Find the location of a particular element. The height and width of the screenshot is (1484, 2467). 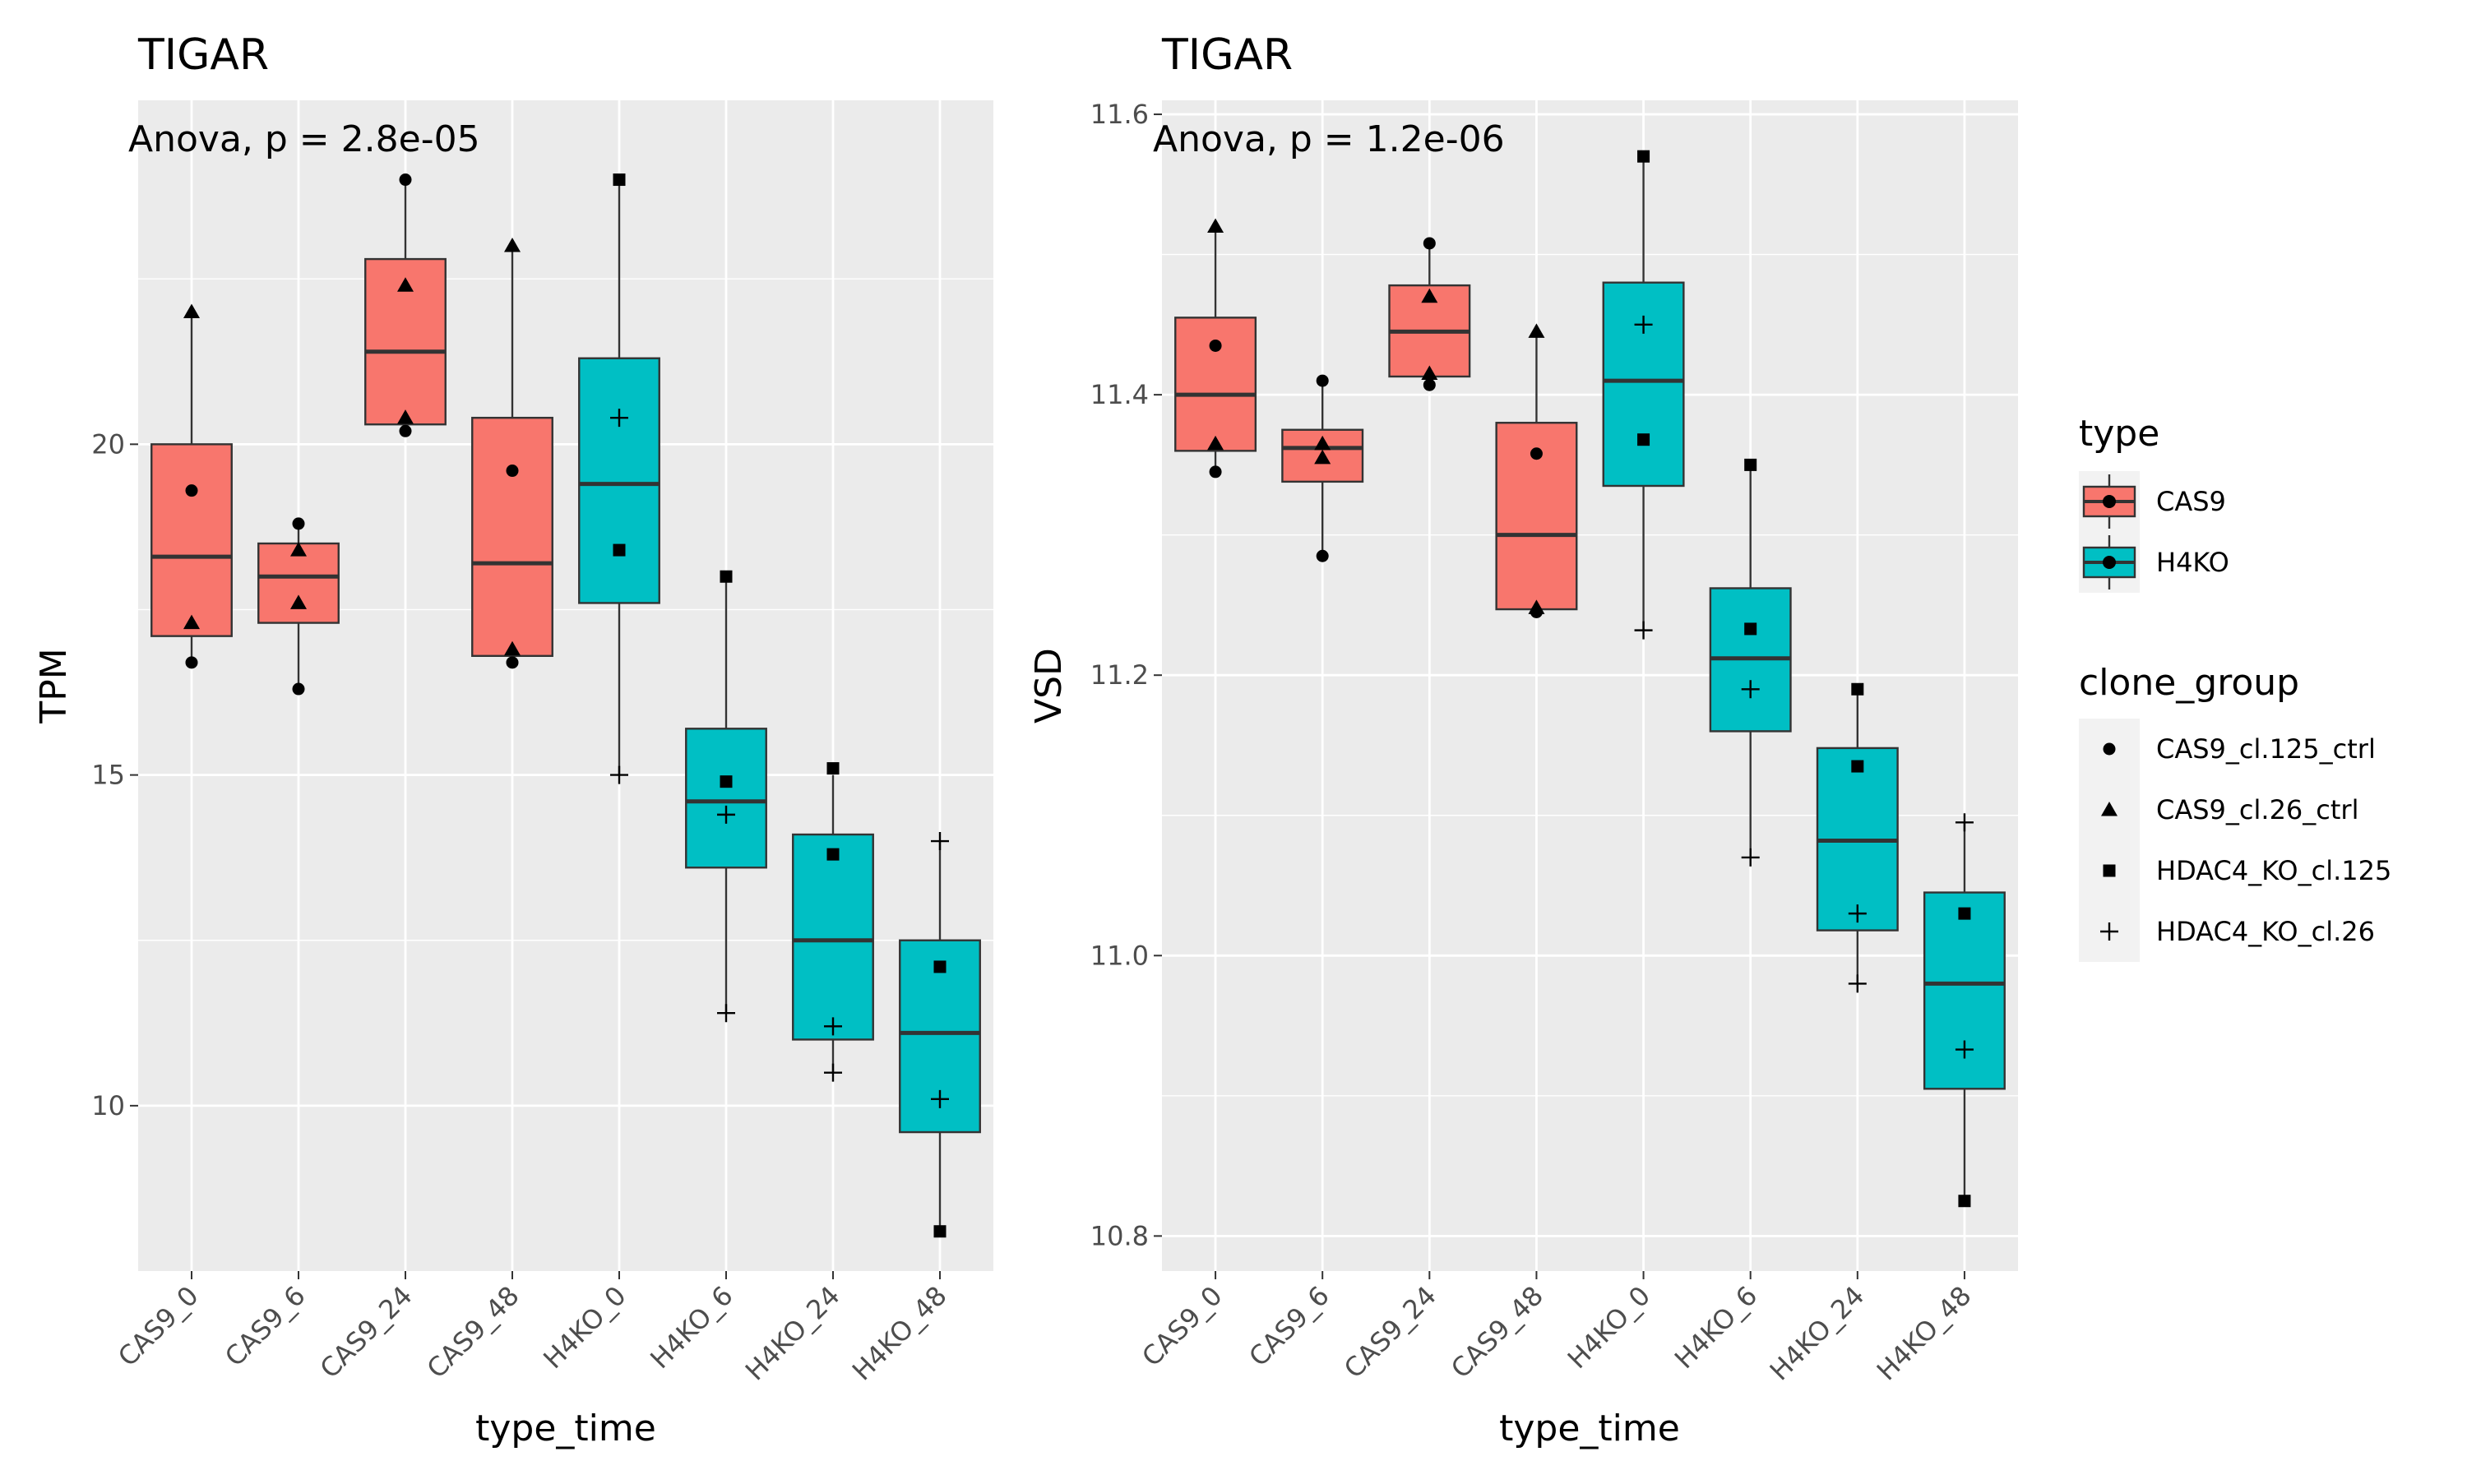

legend-key-circle-icon is located at coordinates (2109, 749).